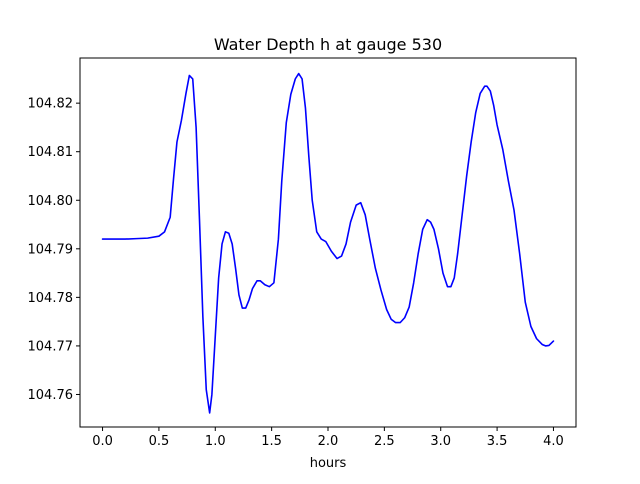 The height and width of the screenshot is (484, 640). Describe the element at coordinates (51, 346) in the screenshot. I see `y-tick-label: 104.77` at that location.